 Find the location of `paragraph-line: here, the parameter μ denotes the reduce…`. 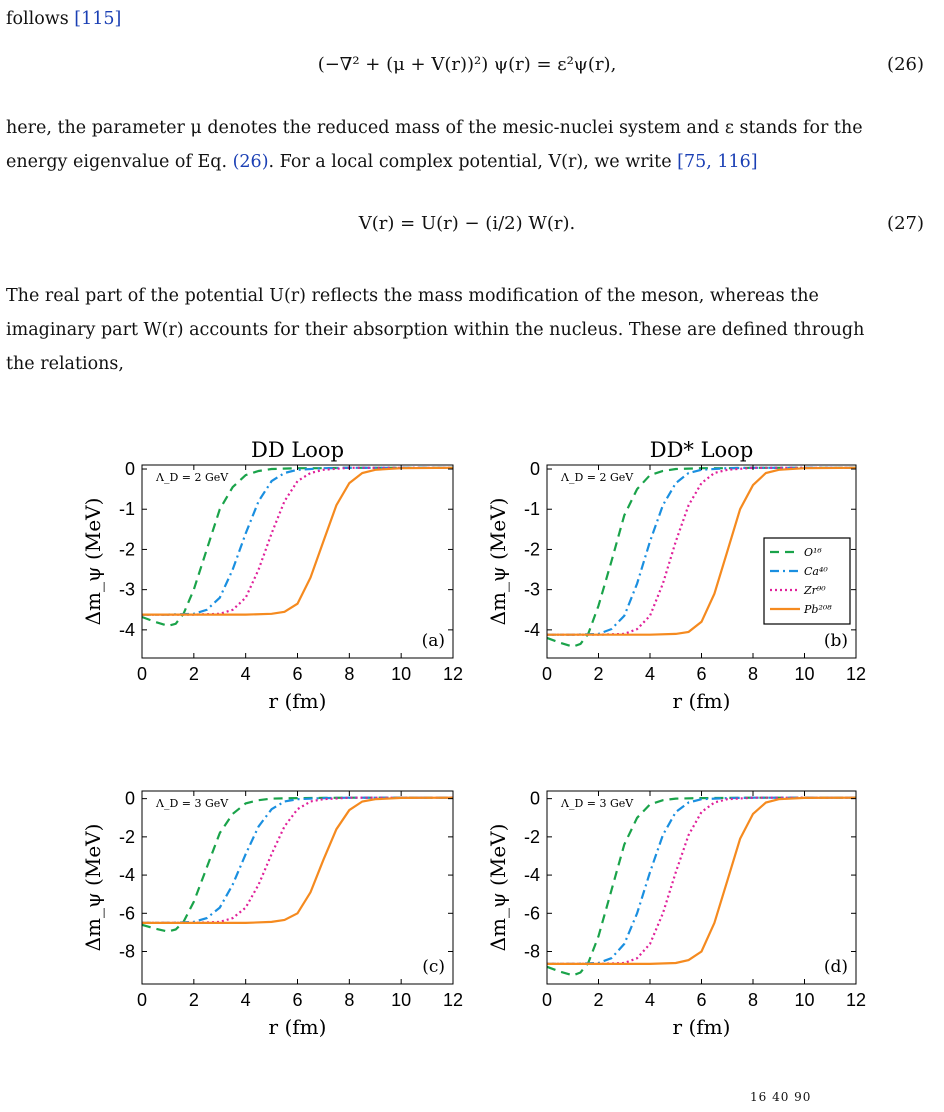

paragraph-line: here, the parameter μ denotes the reduce… is located at coordinates (434, 128).